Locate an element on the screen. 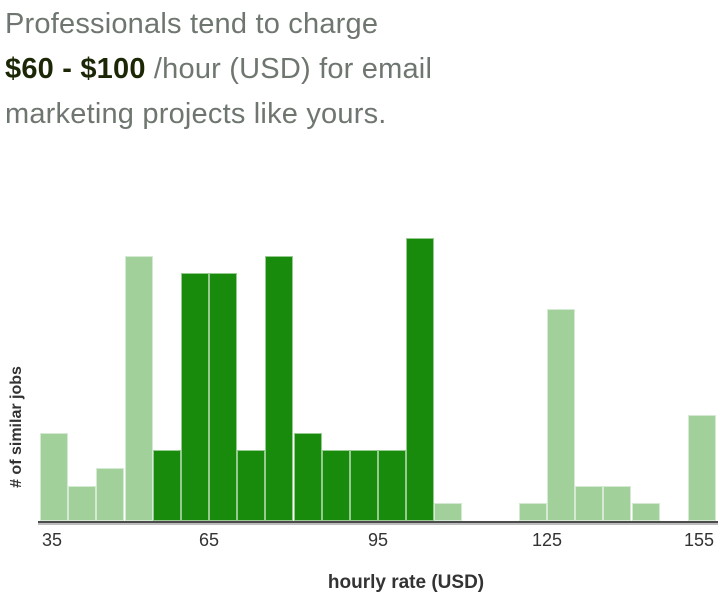 The image size is (725, 606). title-text: Professionals tend to charge is located at coordinates (192, 24).